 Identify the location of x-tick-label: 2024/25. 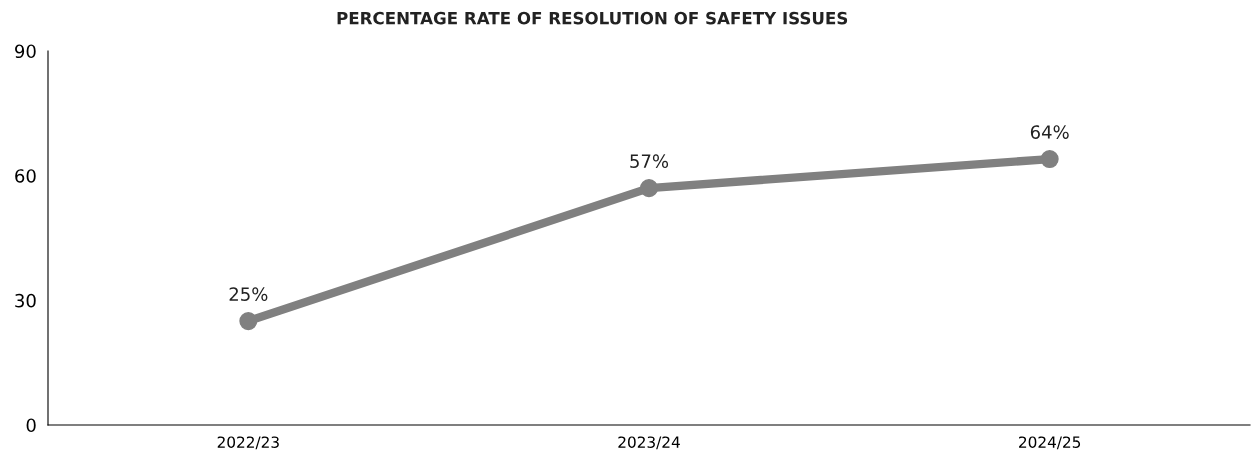
(1050, 443).